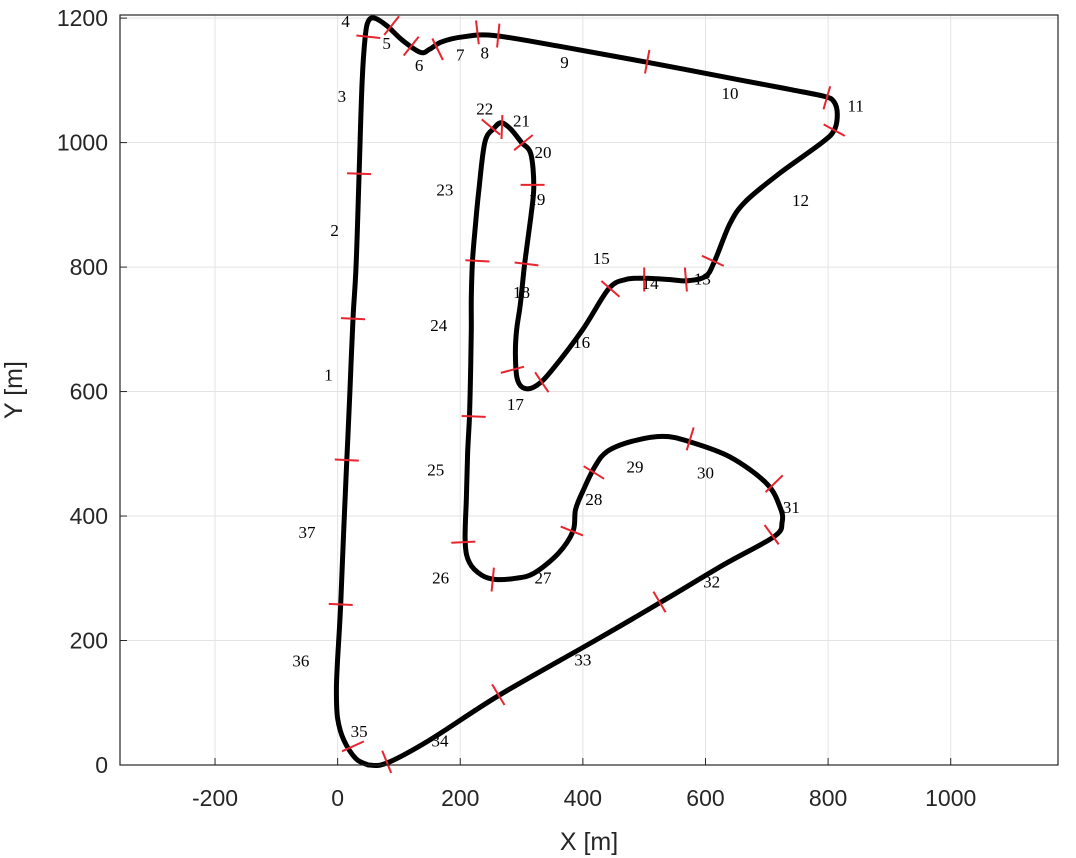 The height and width of the screenshot is (858, 1076). I want to click on x-tick-label: 400, so click(583, 798).